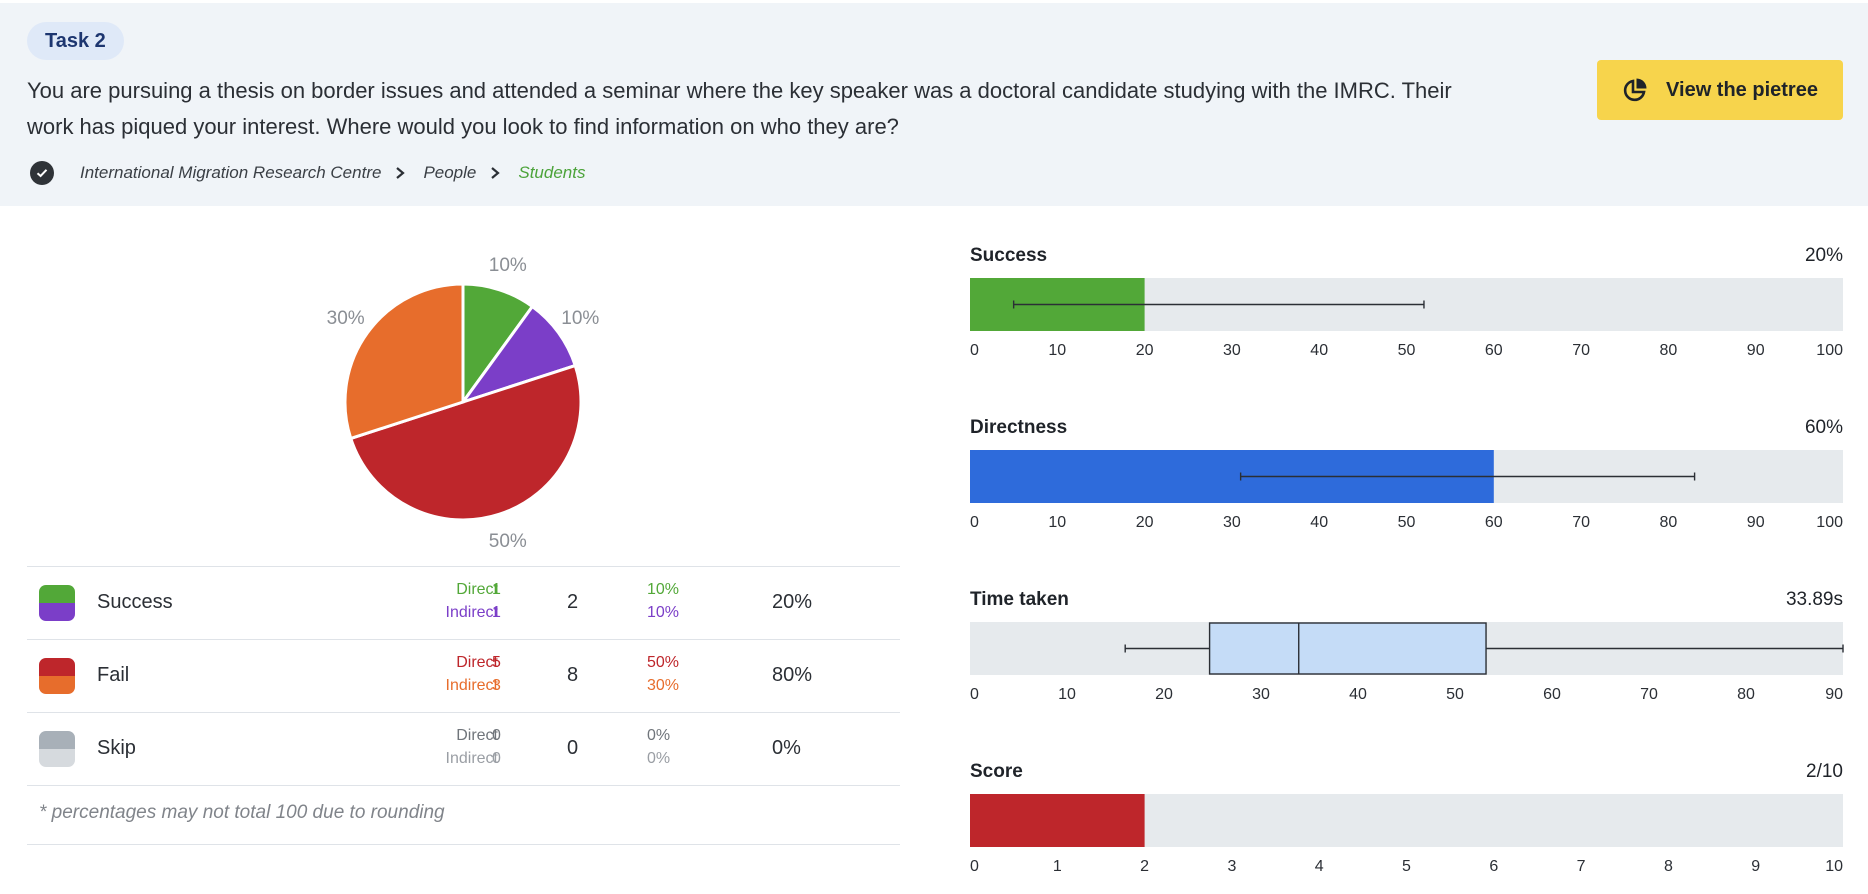 This screenshot has height=894, width=1868. Describe the element at coordinates (573, 675) in the screenshot. I see `row-total: 8` at that location.